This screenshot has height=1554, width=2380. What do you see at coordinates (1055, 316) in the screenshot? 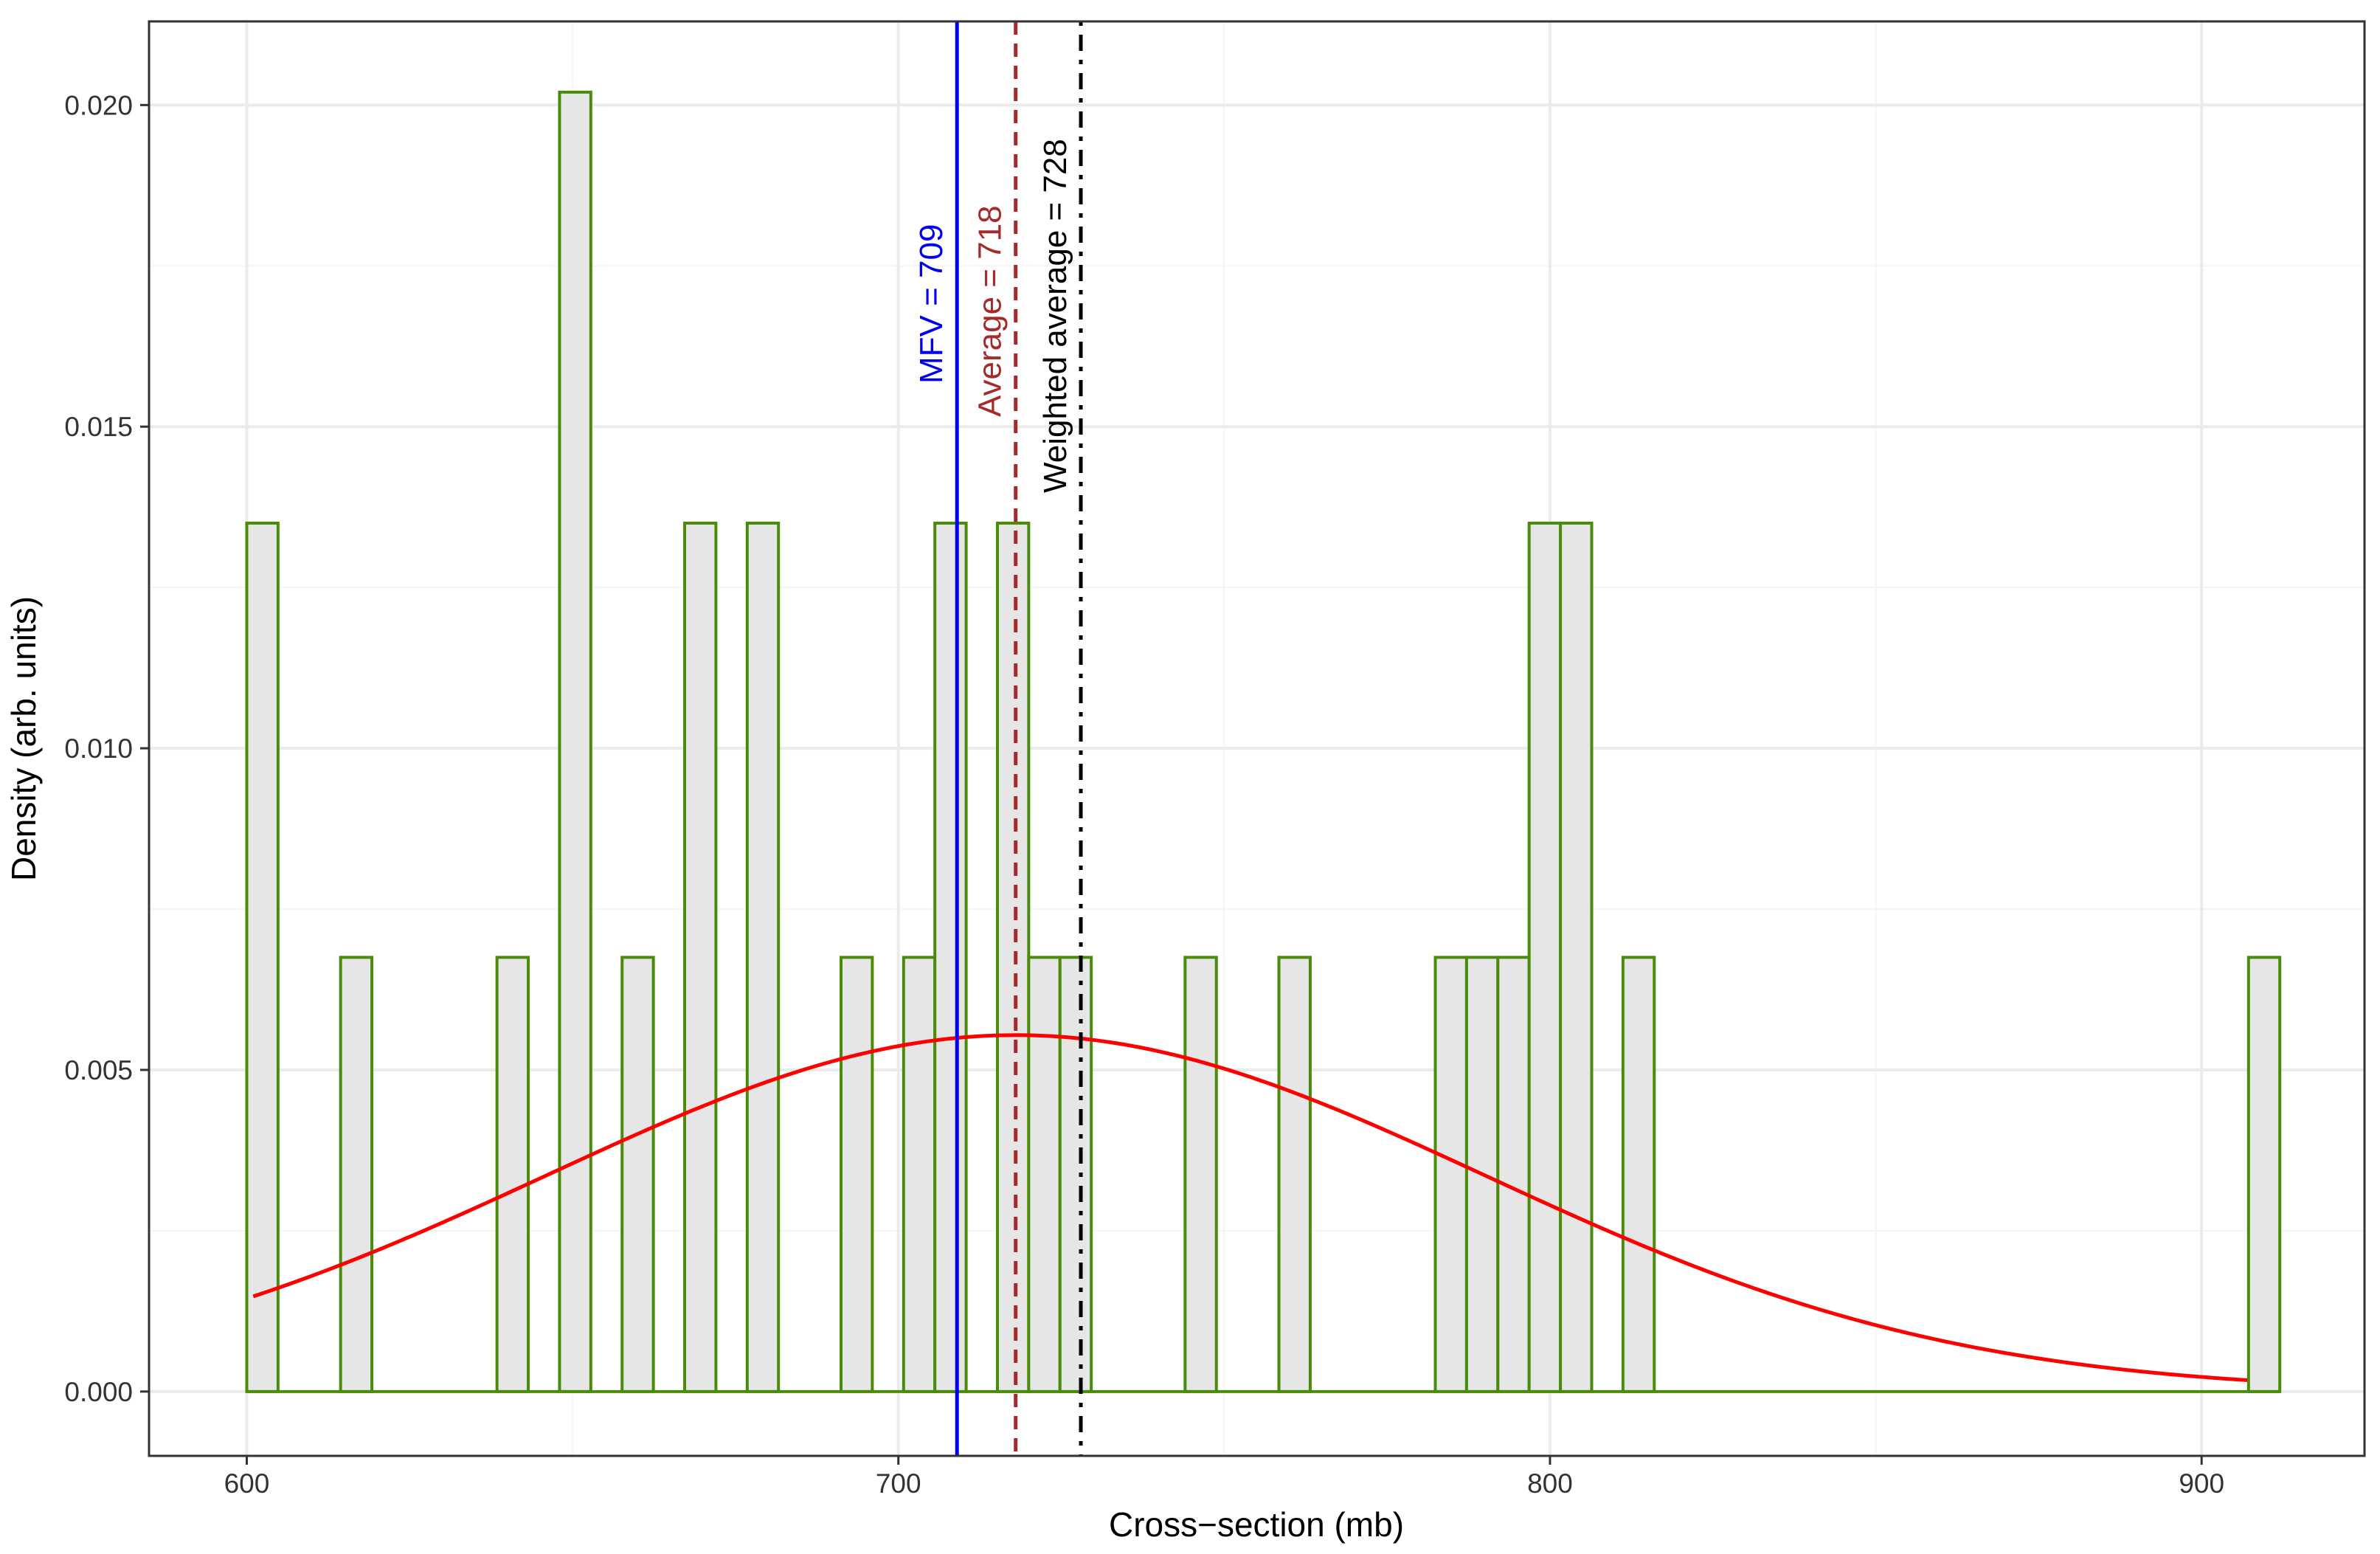
I see `weighted-average-label: Weighted average = 728` at bounding box center [1055, 316].